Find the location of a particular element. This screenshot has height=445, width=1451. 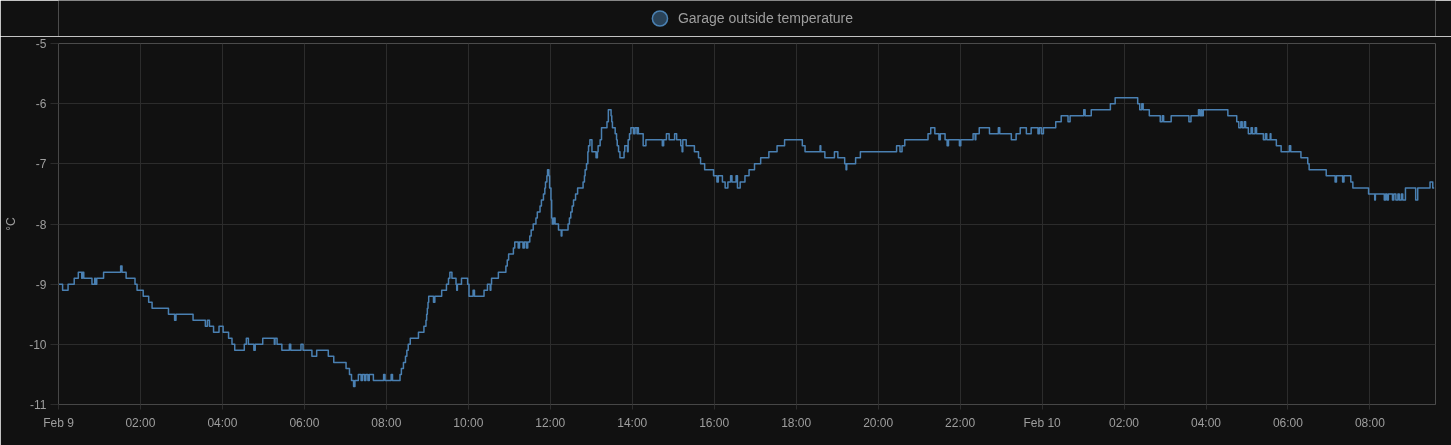

x-tick-label: 10:00 is located at coordinates (468, 422).